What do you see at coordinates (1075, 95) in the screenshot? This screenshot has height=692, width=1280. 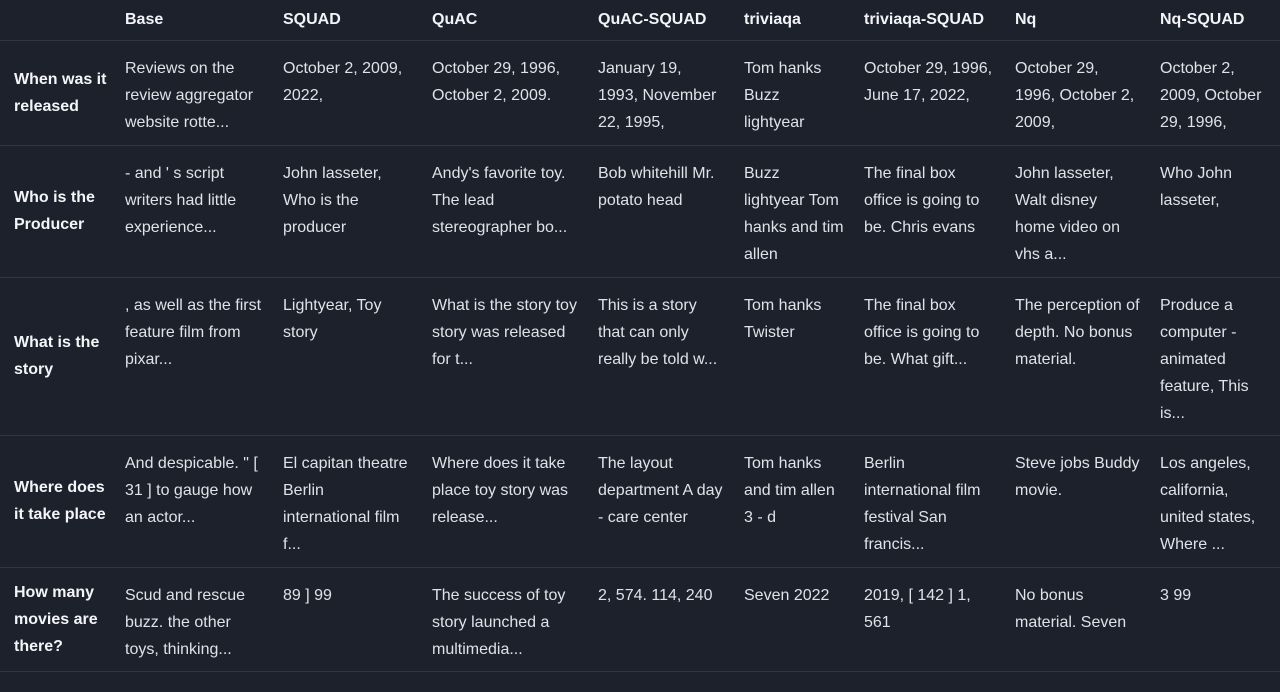 I see `cell-text: October 29, 1996, October 2, 2009,` at bounding box center [1075, 95].